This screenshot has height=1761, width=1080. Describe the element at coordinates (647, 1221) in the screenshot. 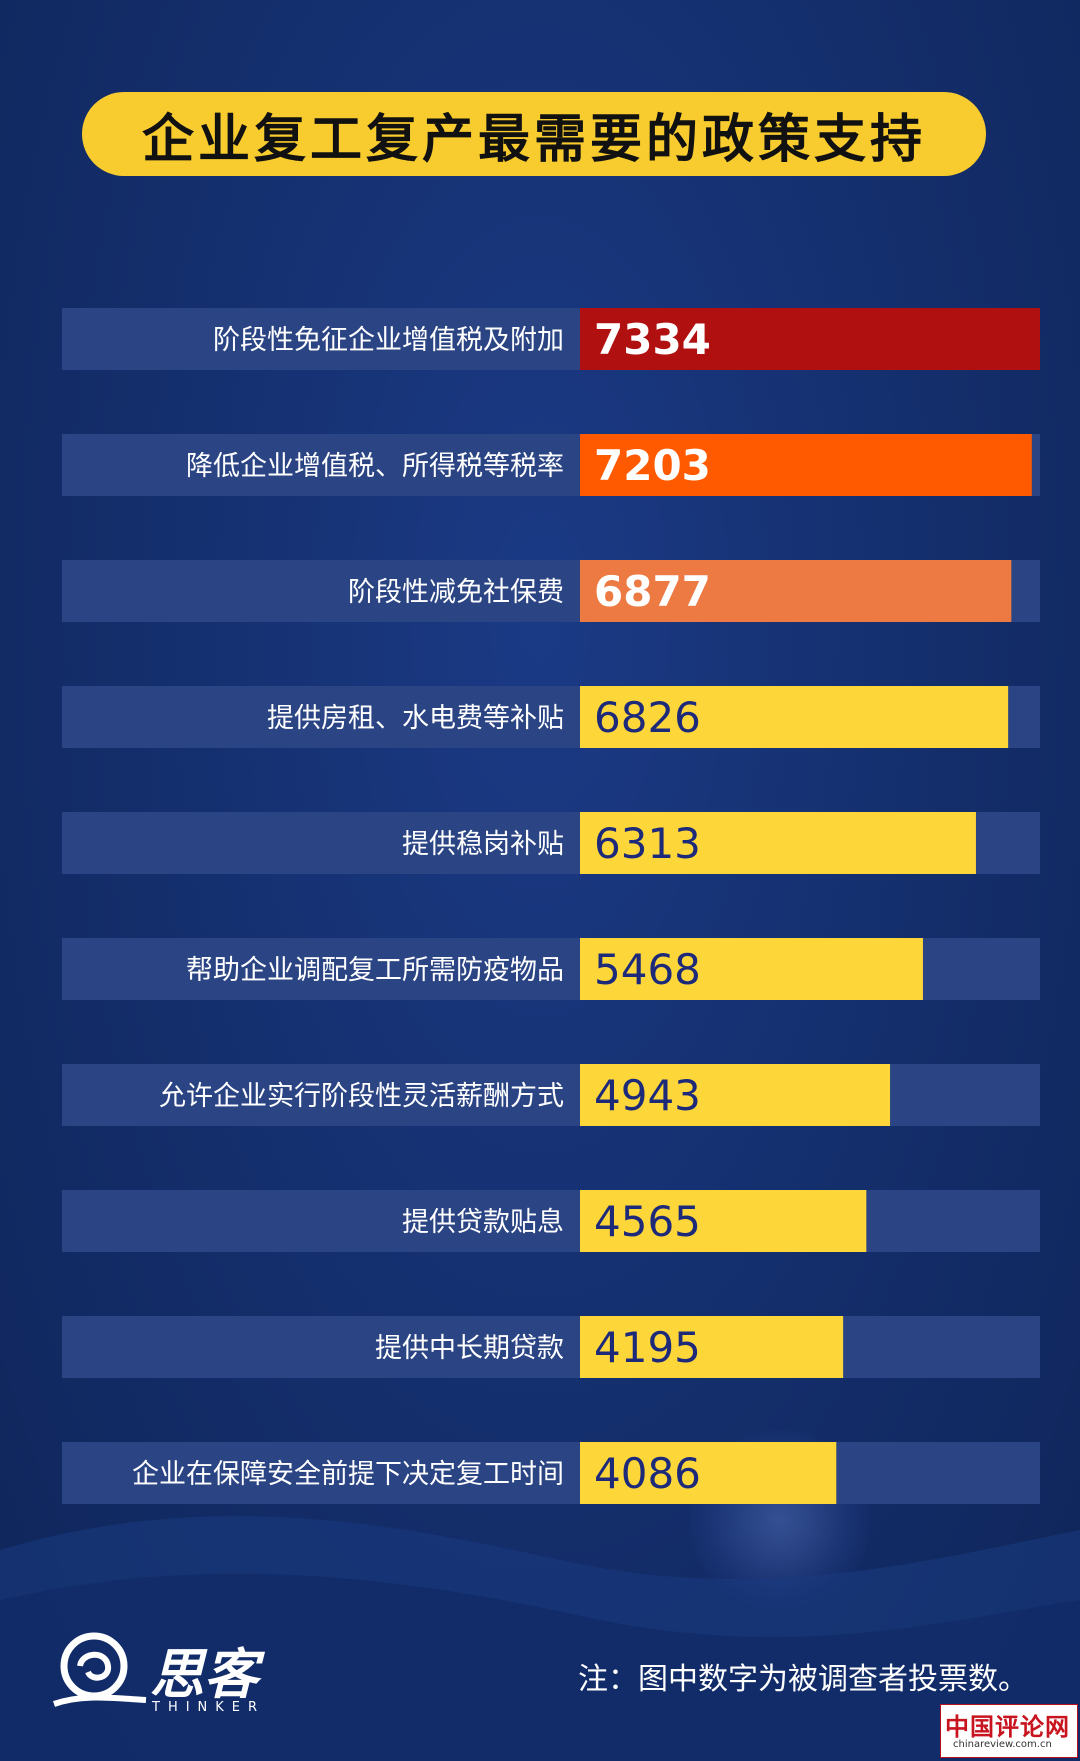

I see `bar-value-label: 4565` at that location.